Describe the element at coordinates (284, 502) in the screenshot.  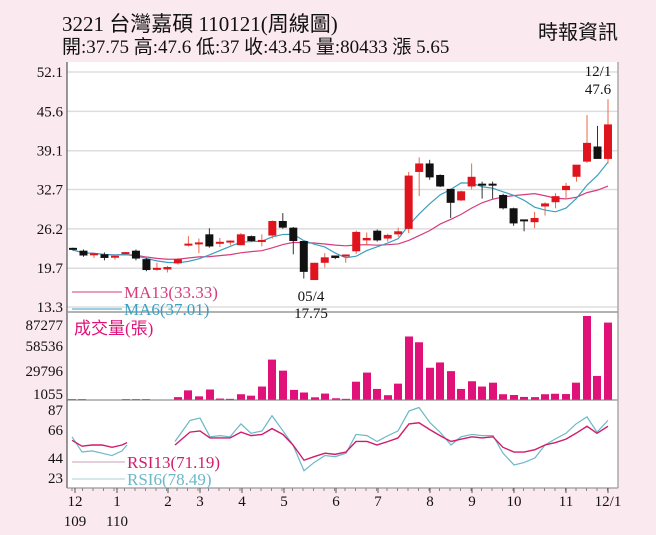
I see `x-tick-label: 5` at that location.